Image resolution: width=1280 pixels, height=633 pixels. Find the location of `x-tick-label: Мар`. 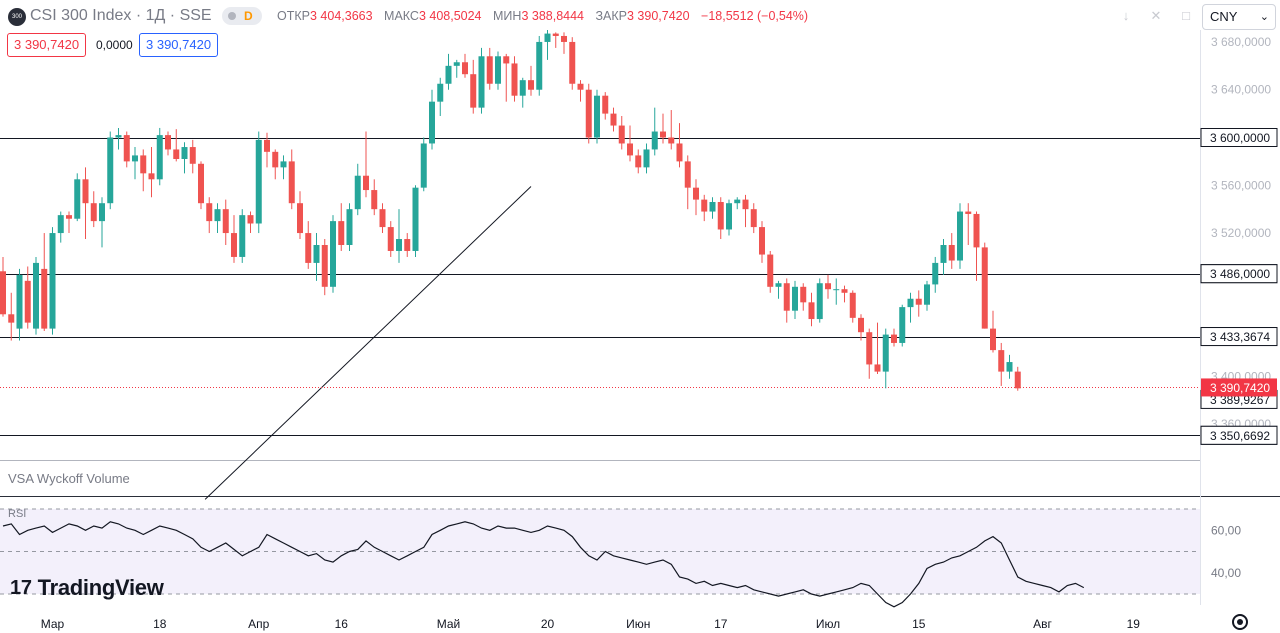

x-tick-label: Мар is located at coordinates (53, 624).